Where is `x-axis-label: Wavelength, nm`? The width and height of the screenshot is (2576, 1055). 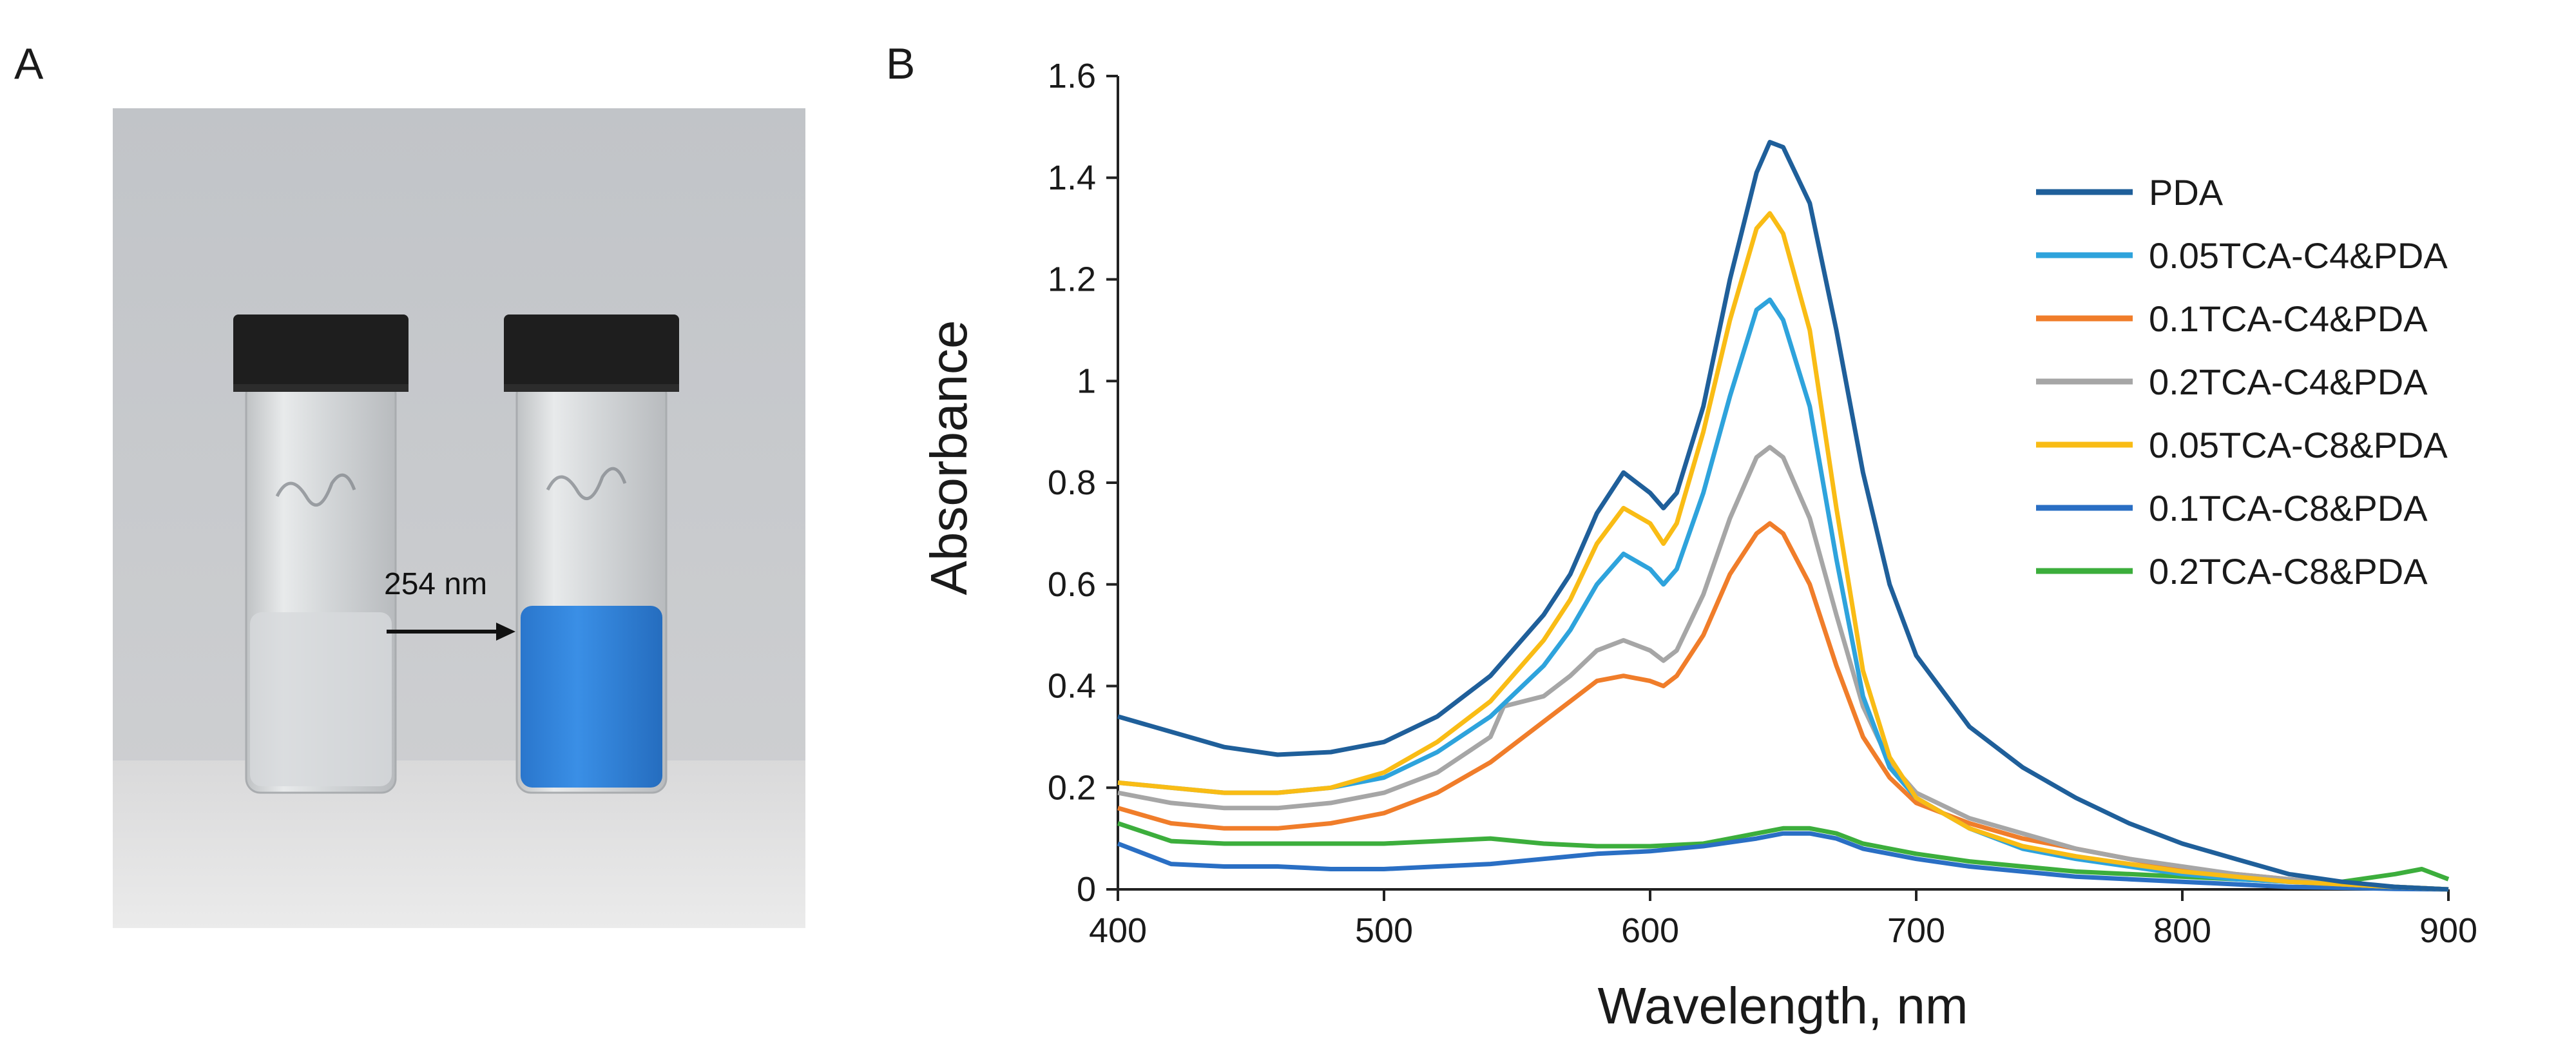 x-axis-label: Wavelength, nm is located at coordinates (1782, 1005).